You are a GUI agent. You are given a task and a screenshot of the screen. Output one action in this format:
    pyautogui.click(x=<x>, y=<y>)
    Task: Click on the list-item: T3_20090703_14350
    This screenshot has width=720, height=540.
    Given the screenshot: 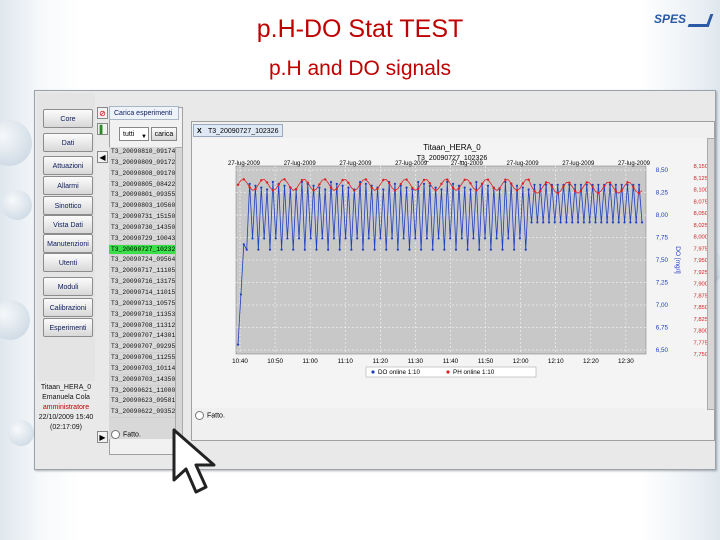 What is the action you would take?
    pyautogui.click(x=145, y=380)
    